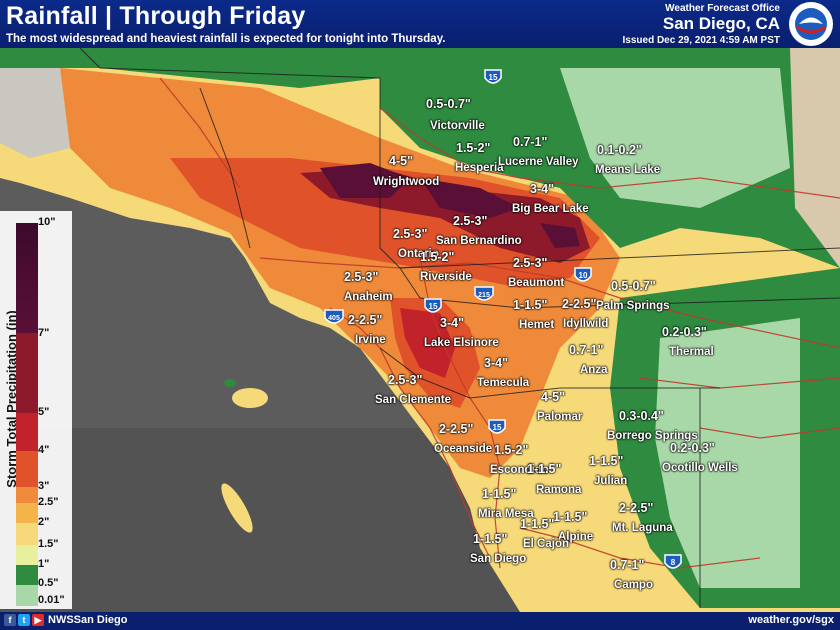  Describe the element at coordinates (370, 340) in the screenshot. I see `place-label: Irvine` at that location.